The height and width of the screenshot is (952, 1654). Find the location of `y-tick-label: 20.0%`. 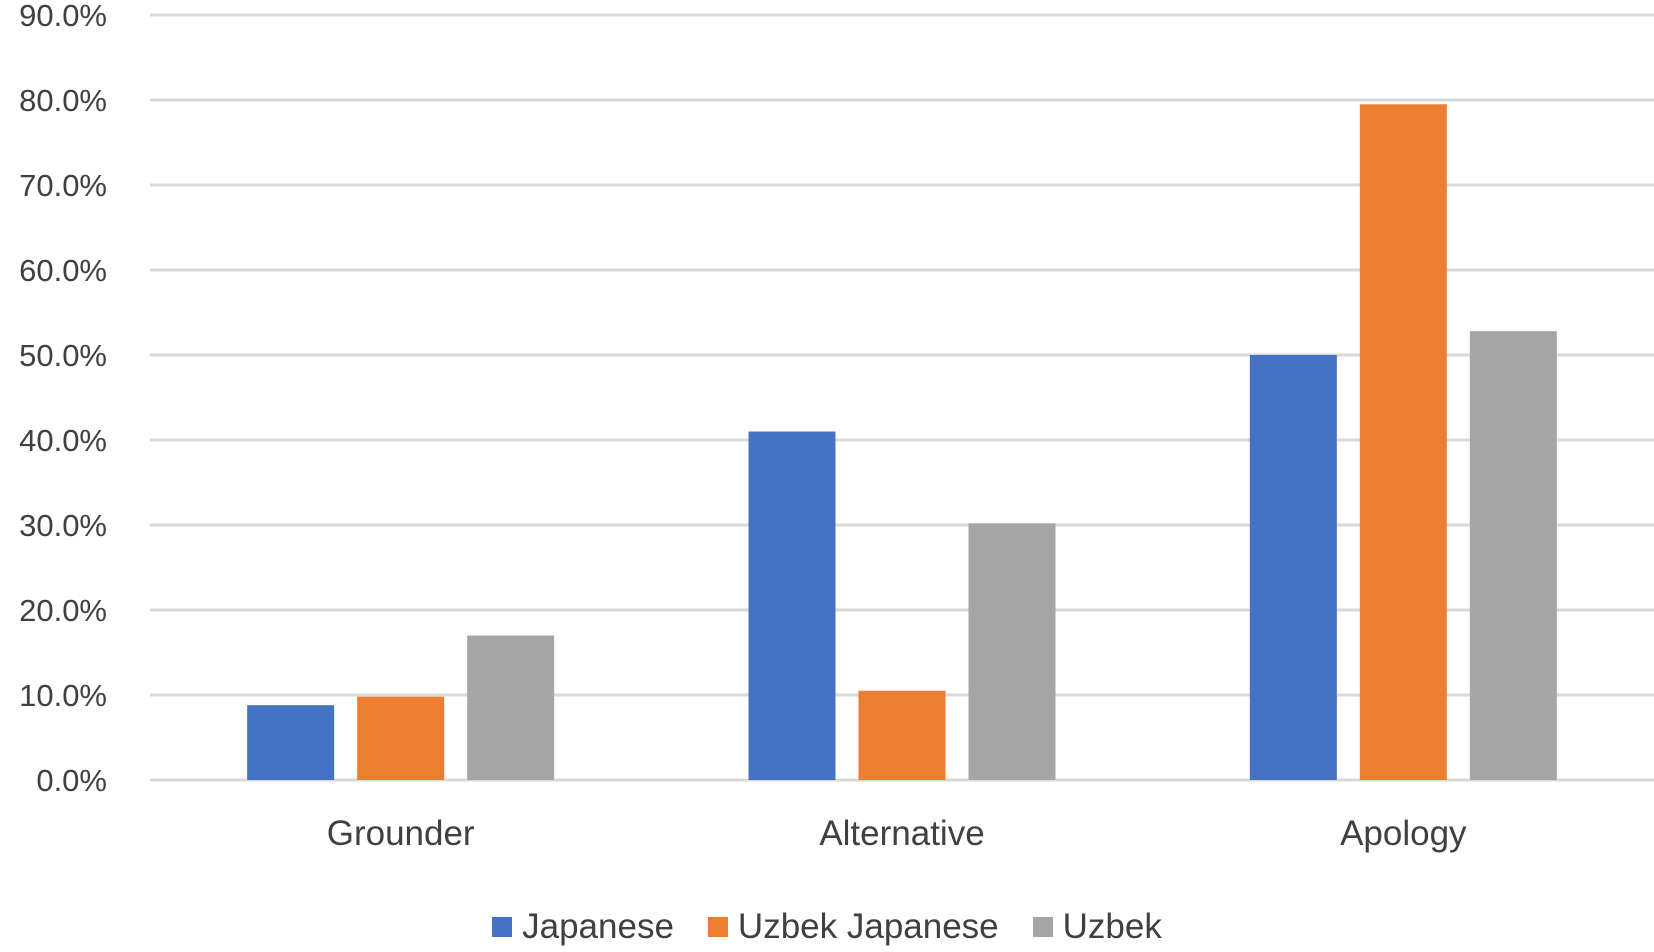

y-tick-label: 20.0% is located at coordinates (63, 610).